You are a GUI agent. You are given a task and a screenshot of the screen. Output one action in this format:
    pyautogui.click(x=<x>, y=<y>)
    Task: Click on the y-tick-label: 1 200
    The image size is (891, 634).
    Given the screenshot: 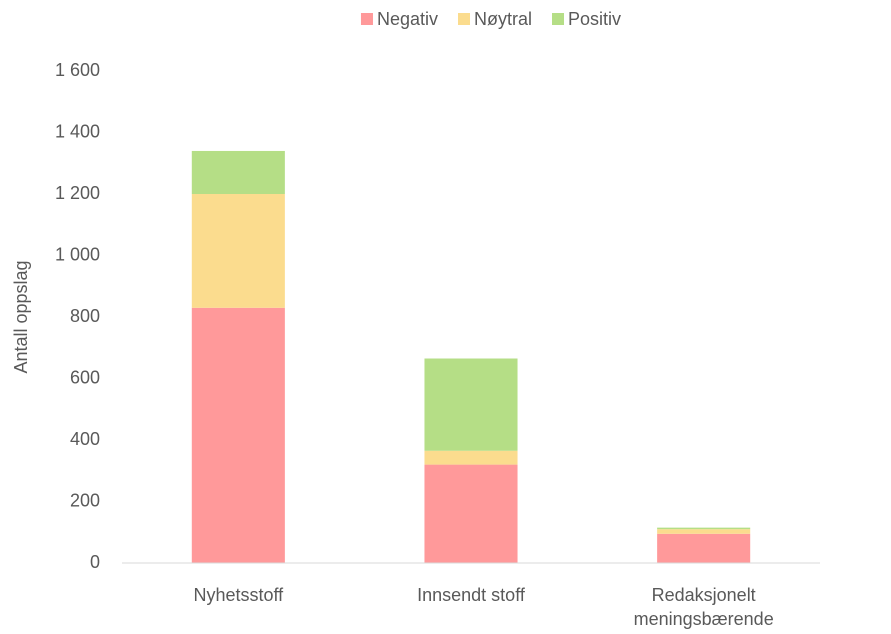 What is the action you would take?
    pyautogui.click(x=77, y=193)
    